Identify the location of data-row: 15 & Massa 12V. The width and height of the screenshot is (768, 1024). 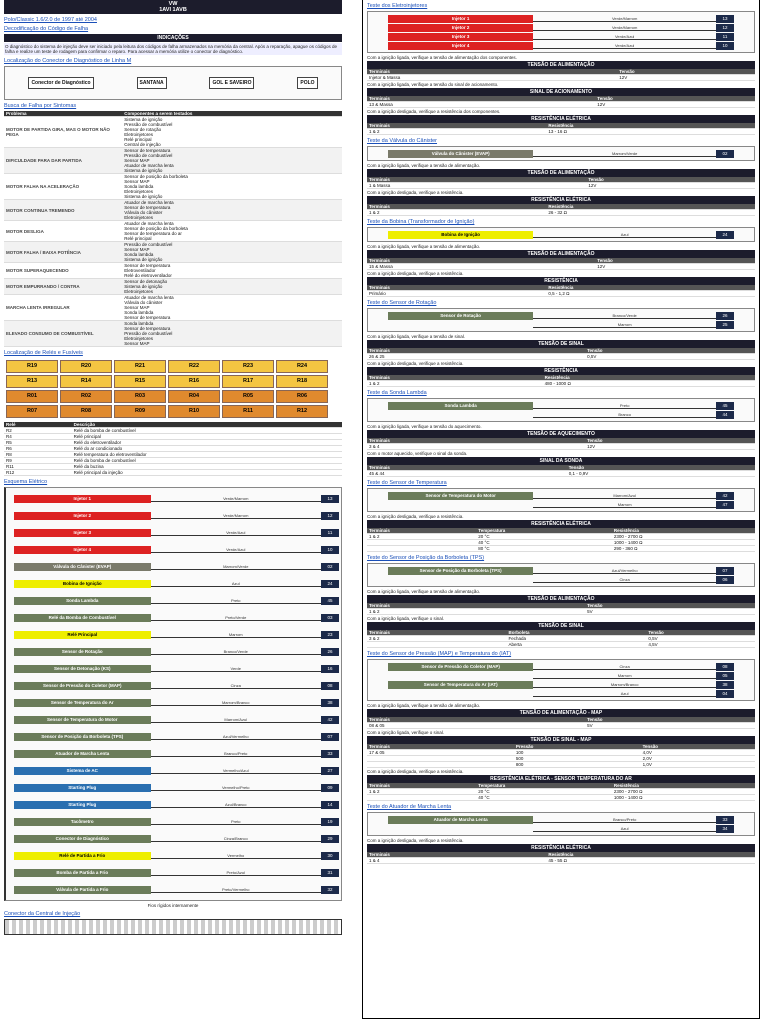
(561, 266).